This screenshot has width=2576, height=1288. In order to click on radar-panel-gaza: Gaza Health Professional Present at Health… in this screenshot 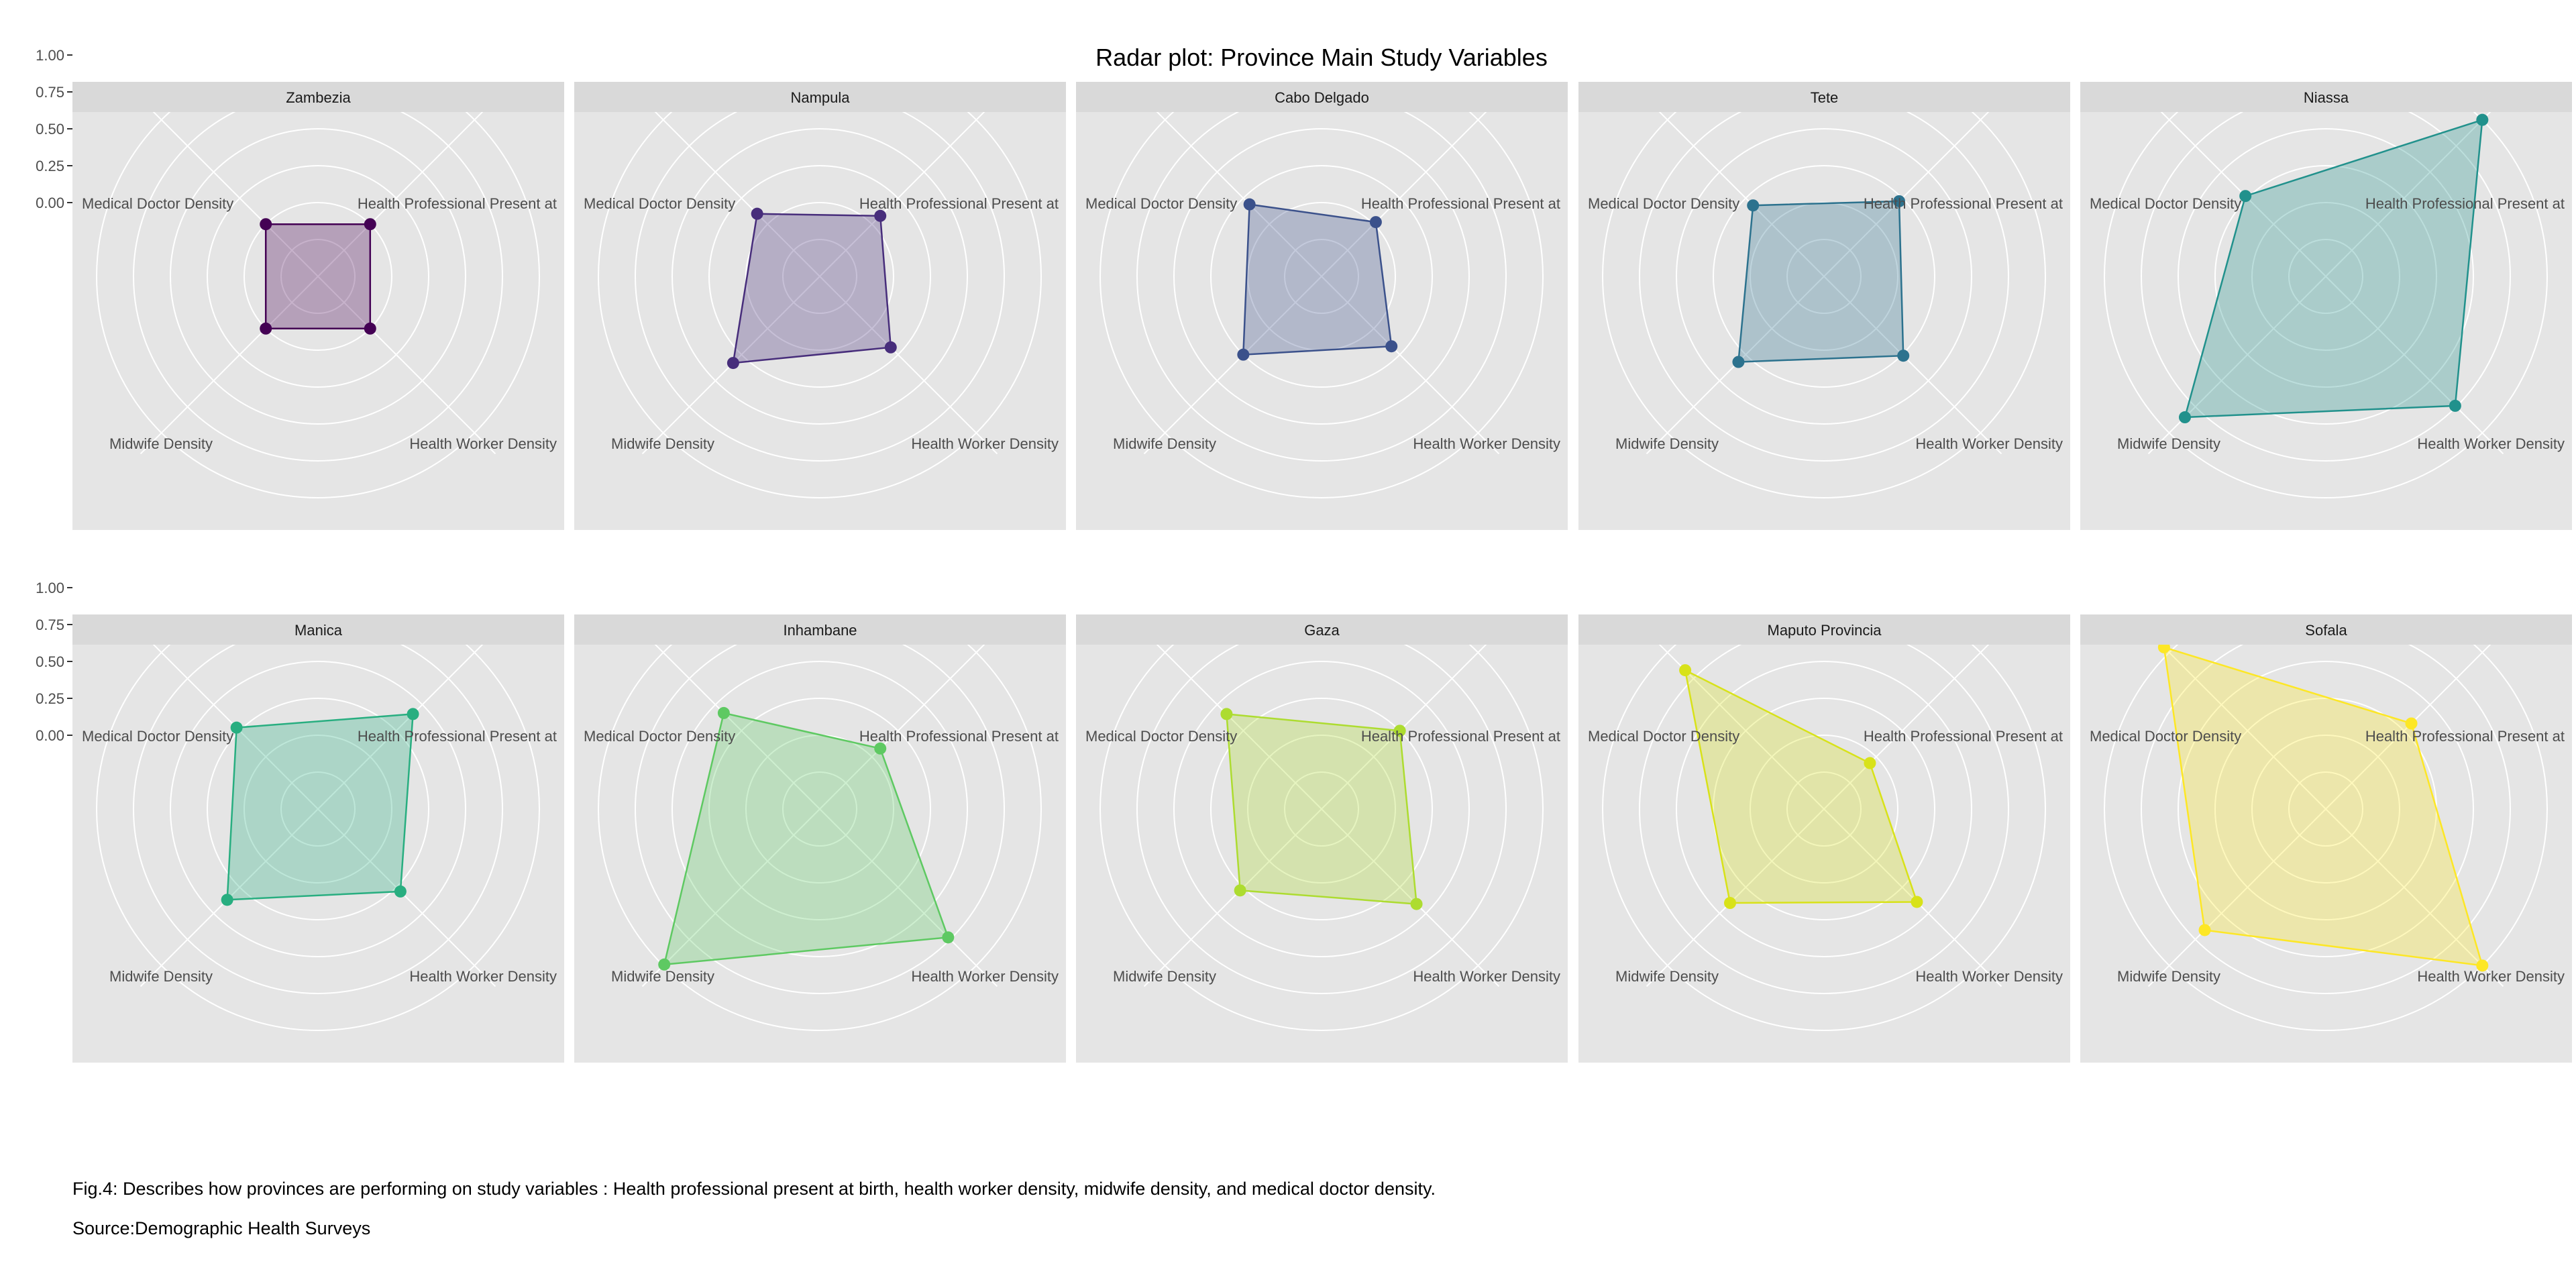, I will do `click(1322, 838)`.